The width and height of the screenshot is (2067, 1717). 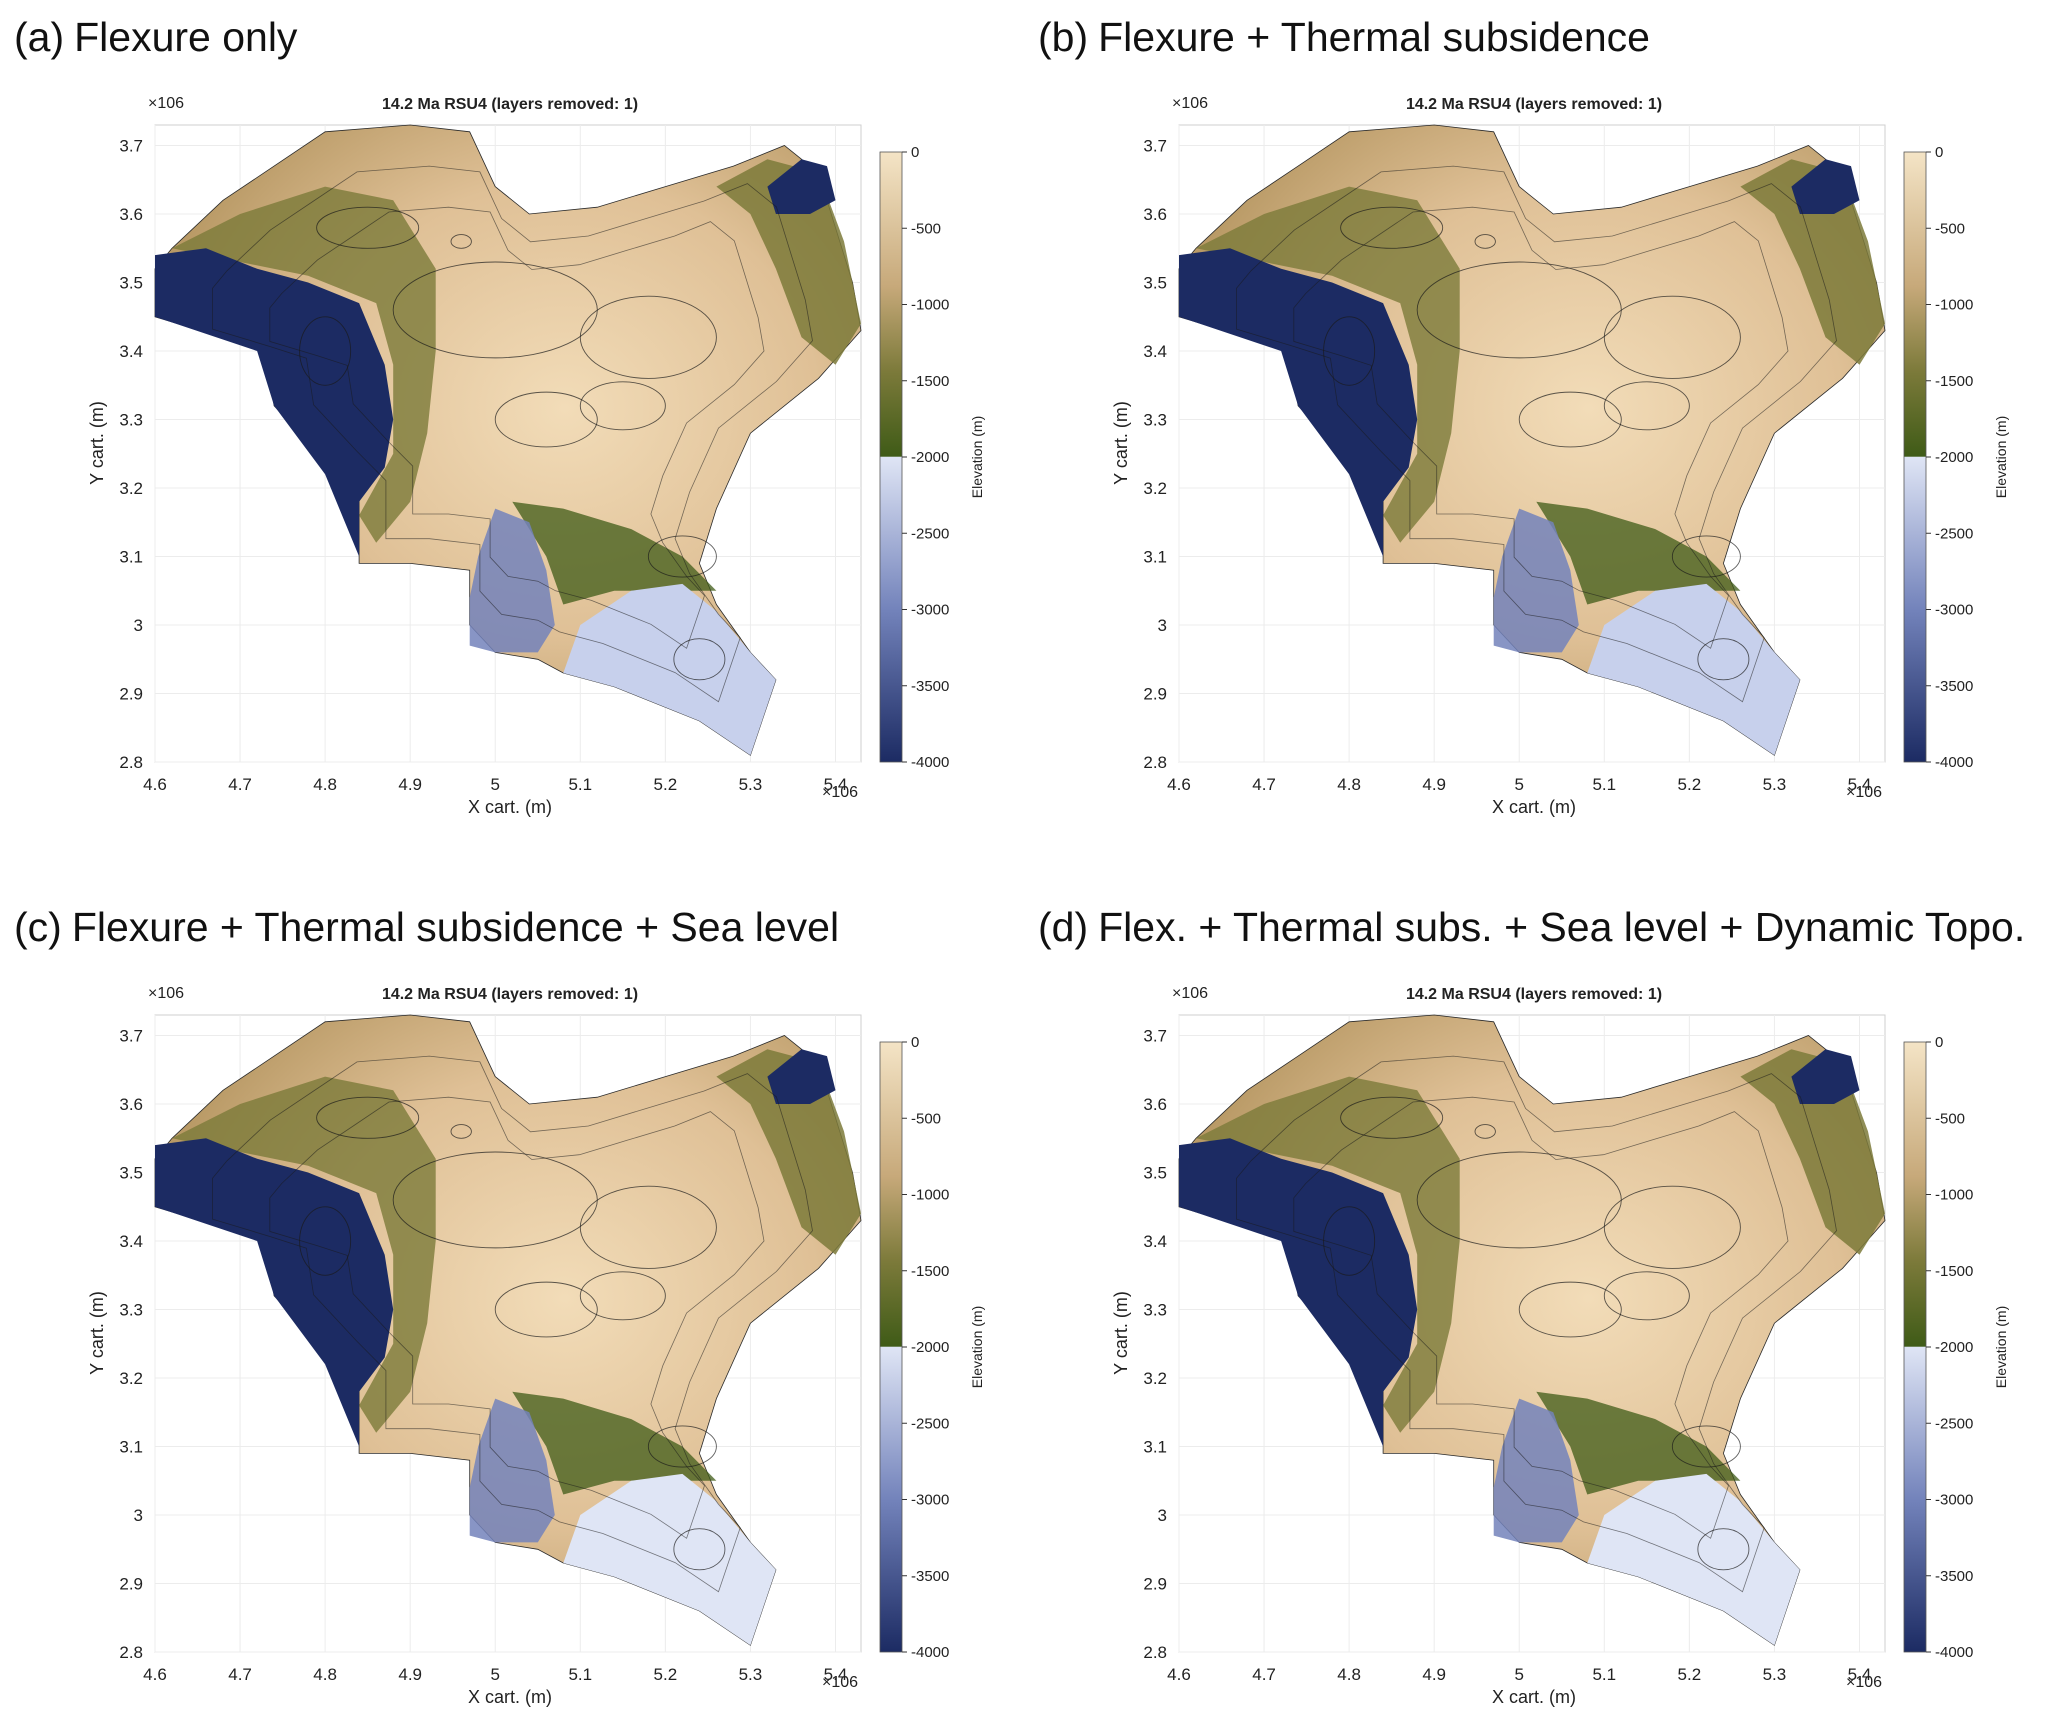 What do you see at coordinates (1063, 927) in the screenshot?
I see `panel-letter: (d)` at bounding box center [1063, 927].